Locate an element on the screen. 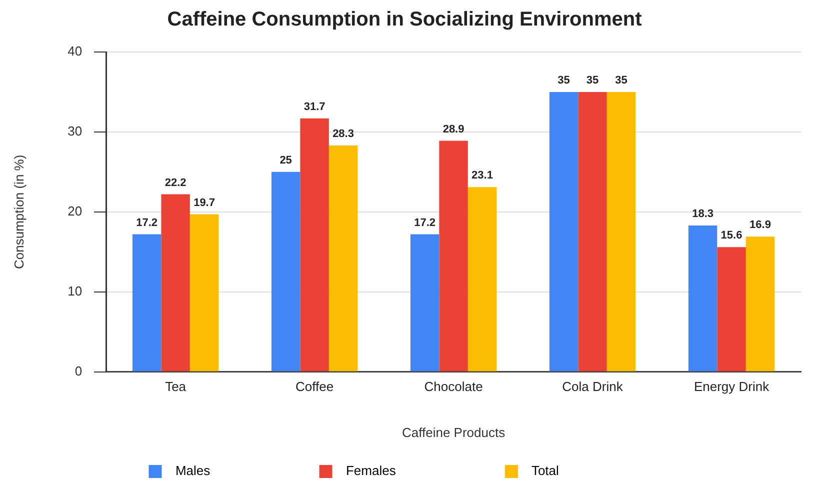 The width and height of the screenshot is (815, 488). y-axis-title: Consumption (in %) is located at coordinates (18, 211).